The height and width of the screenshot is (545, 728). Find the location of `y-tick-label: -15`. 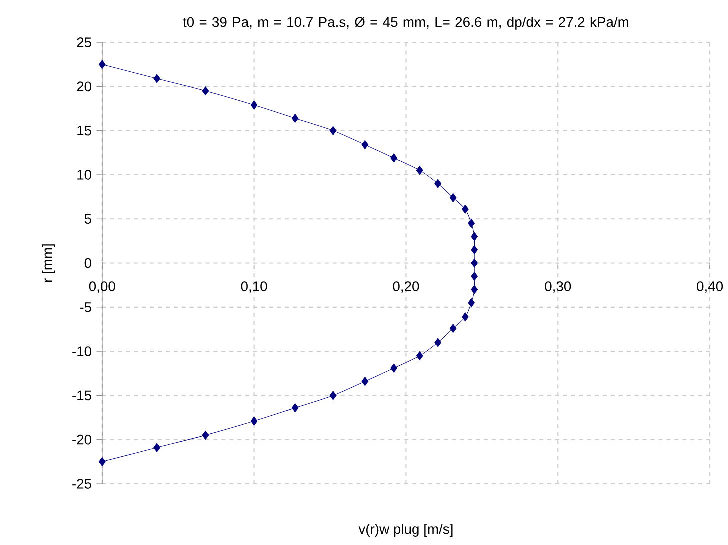

y-tick-label: -15 is located at coordinates (82, 395).